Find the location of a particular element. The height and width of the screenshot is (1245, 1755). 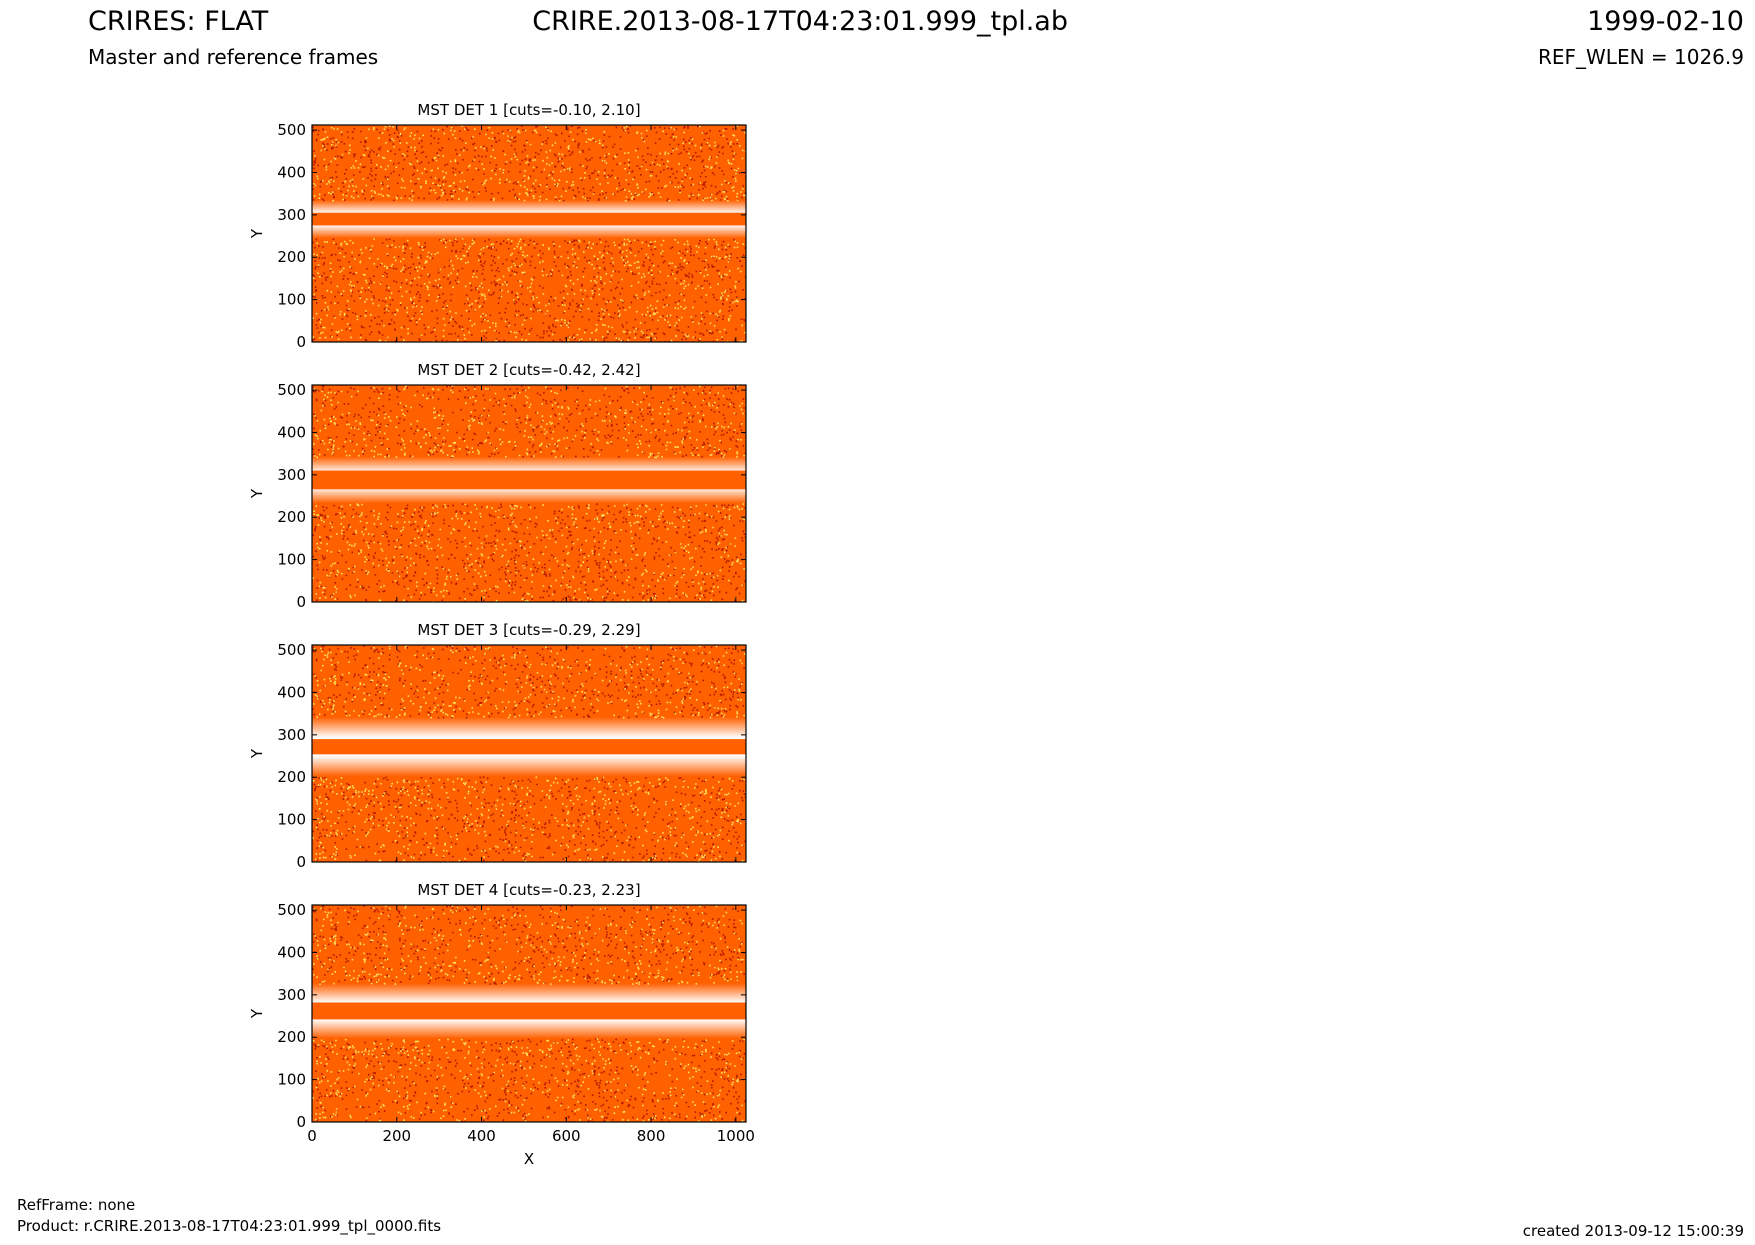

created-timestamp: created 2013-09-12 15:00:39 is located at coordinates (1633, 1231).